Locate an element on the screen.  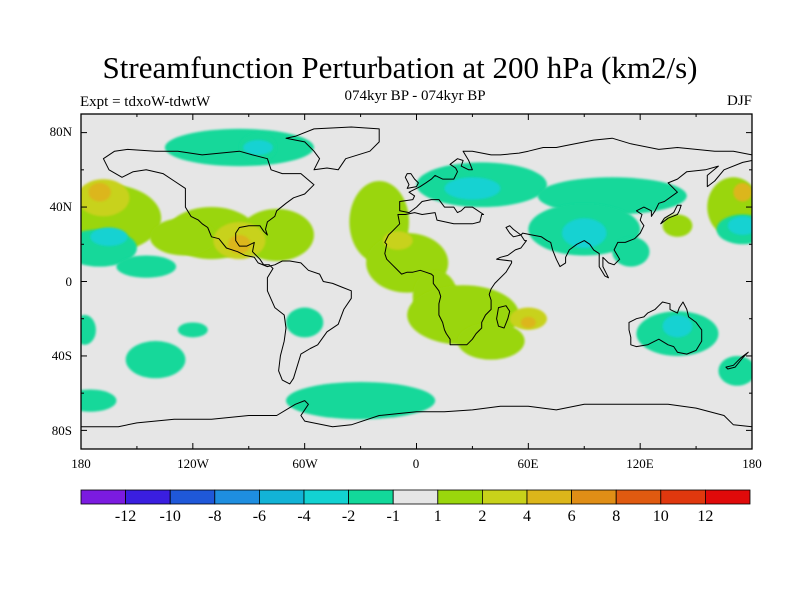
lat-label-80s: 80S is located at coordinates (61, 430).